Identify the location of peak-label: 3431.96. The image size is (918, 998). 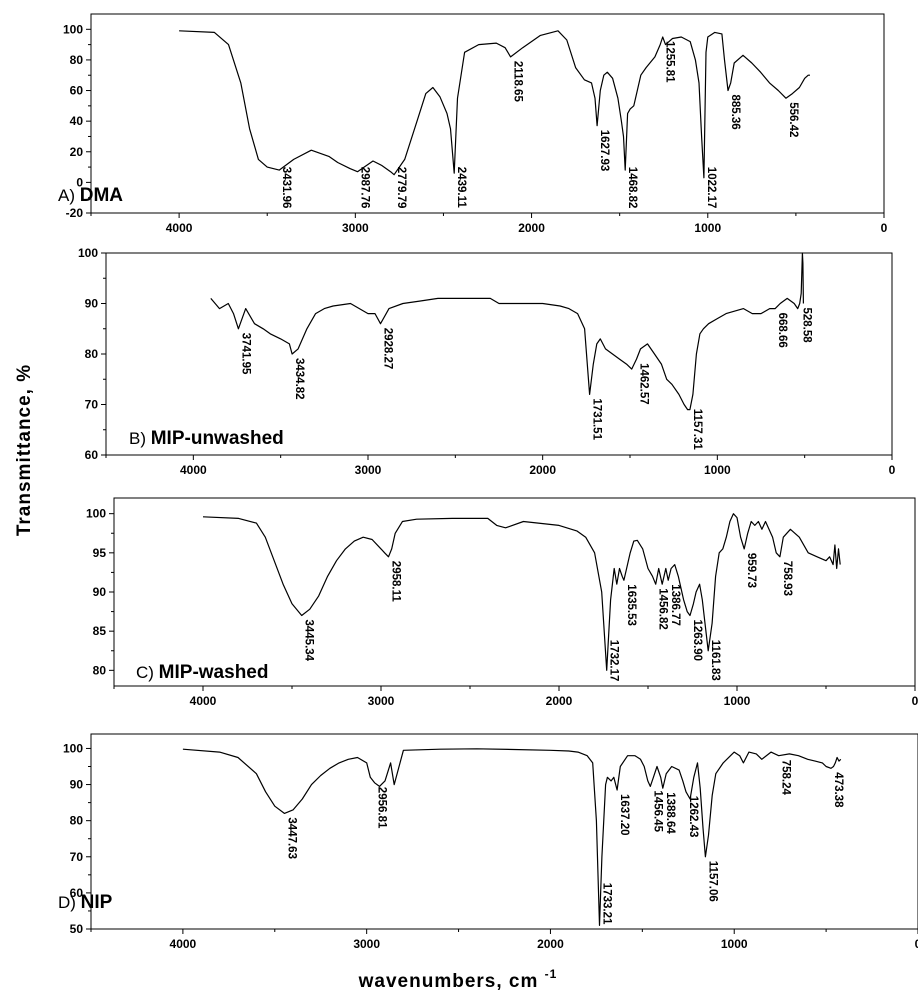
(286, 188).